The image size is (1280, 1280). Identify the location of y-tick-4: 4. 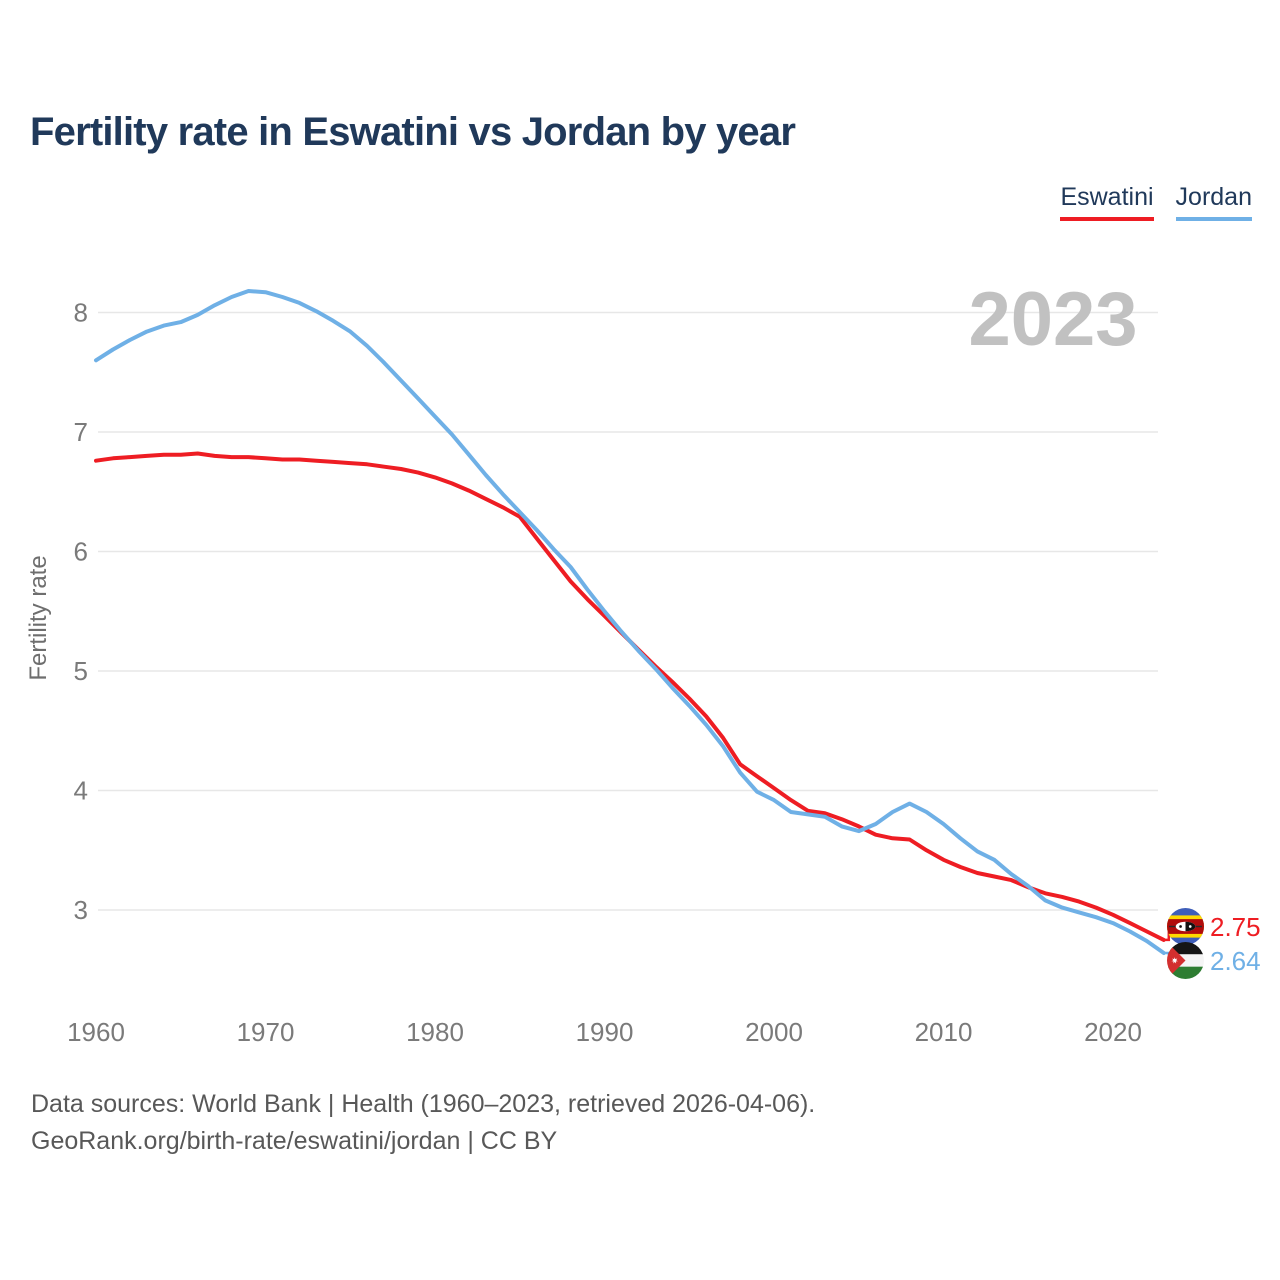
(81, 791).